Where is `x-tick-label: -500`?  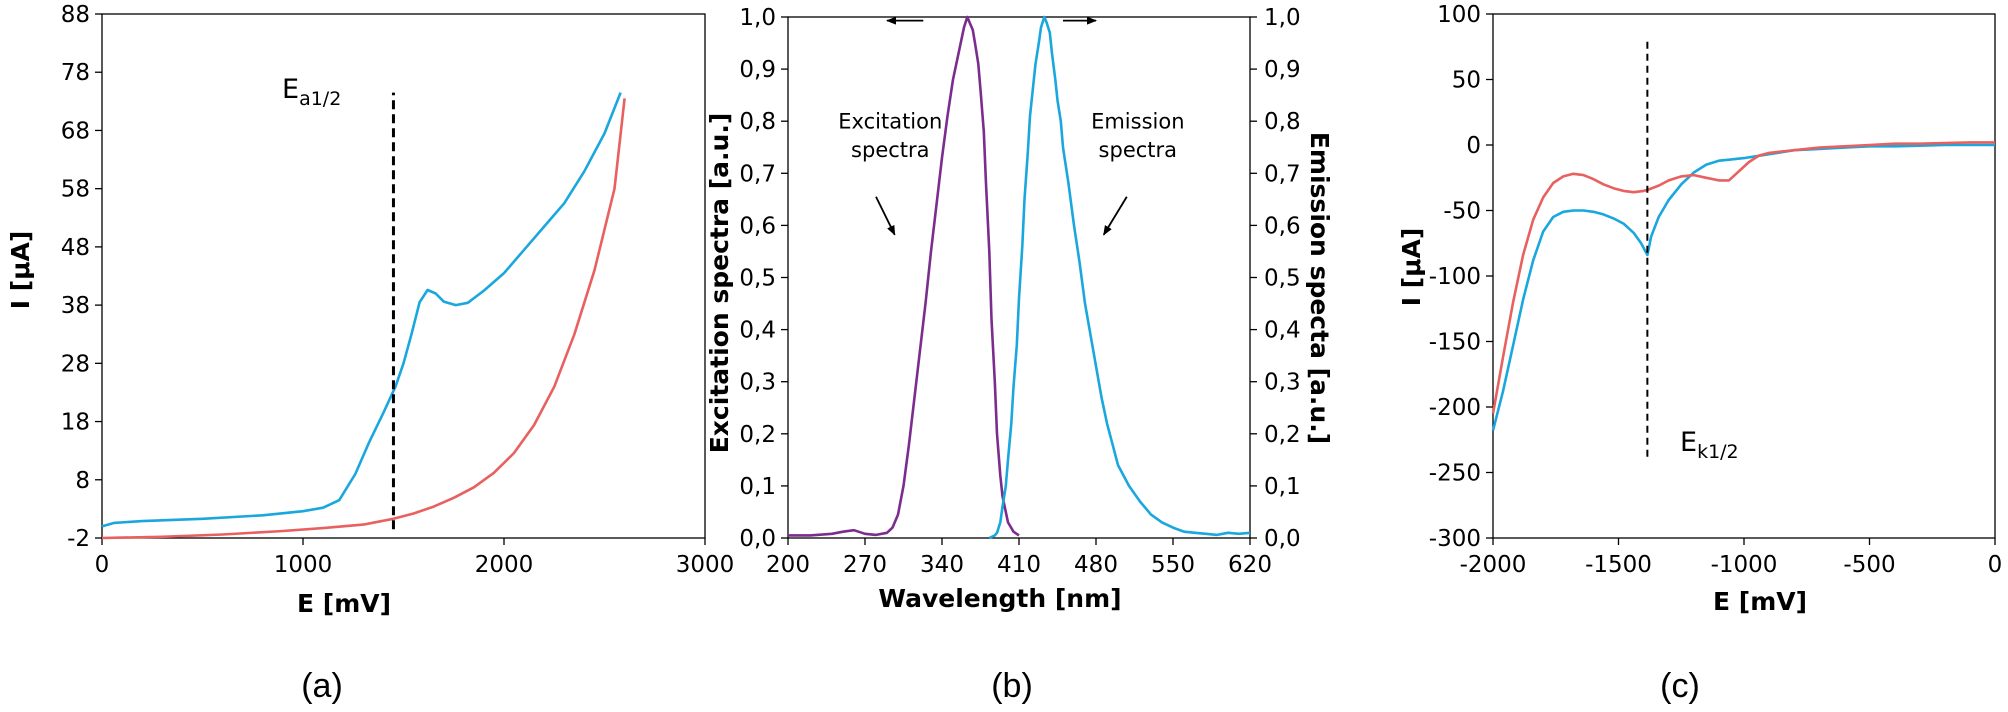 x-tick-label: -500 is located at coordinates (1869, 565).